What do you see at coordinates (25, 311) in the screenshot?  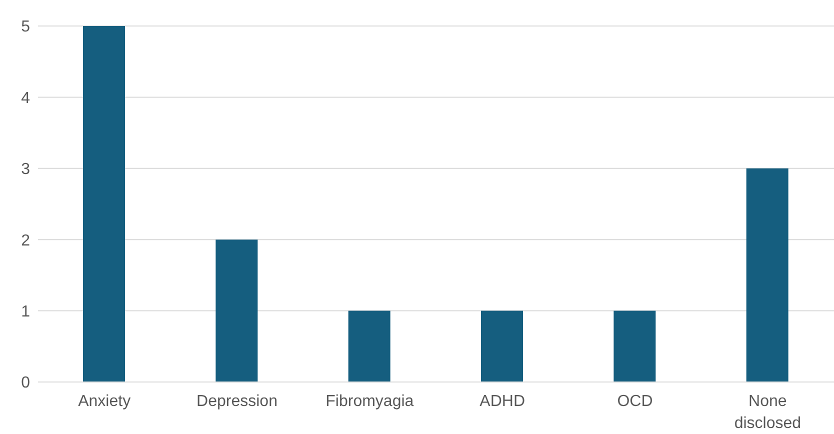 I see `y-tick-label: 1` at bounding box center [25, 311].